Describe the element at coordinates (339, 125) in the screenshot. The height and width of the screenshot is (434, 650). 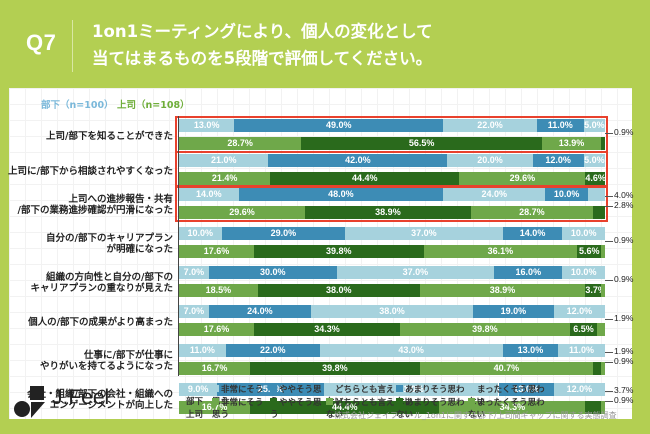
I see `bar-segment-sub-2: 49.0%` at that location.